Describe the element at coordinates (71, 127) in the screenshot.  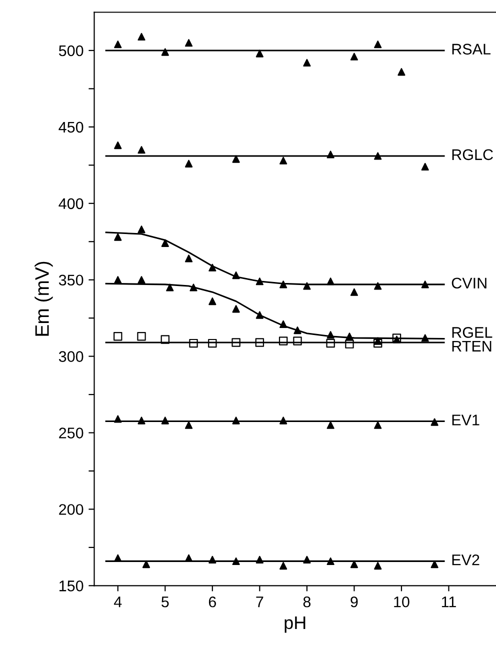
I see `y-tick-label: 450` at that location.